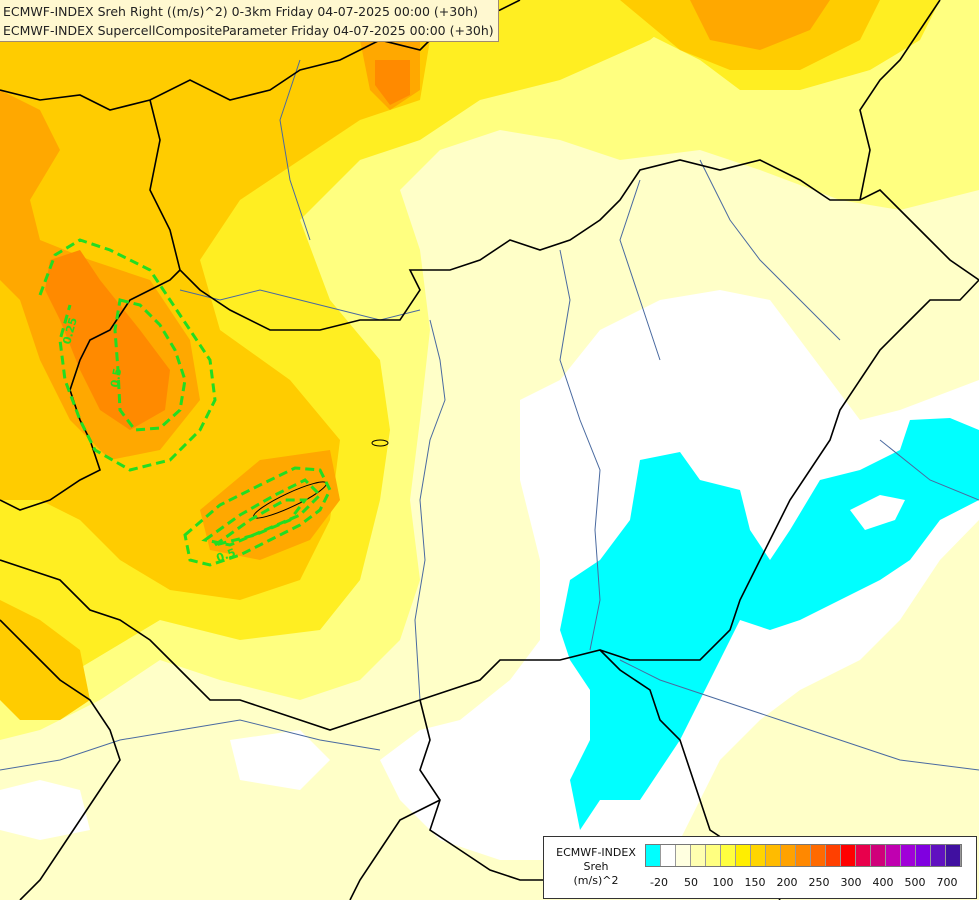 The width and height of the screenshot is (979, 900). What do you see at coordinates (851, 882) in the screenshot?
I see `legend-tick-label: 300` at bounding box center [851, 882].